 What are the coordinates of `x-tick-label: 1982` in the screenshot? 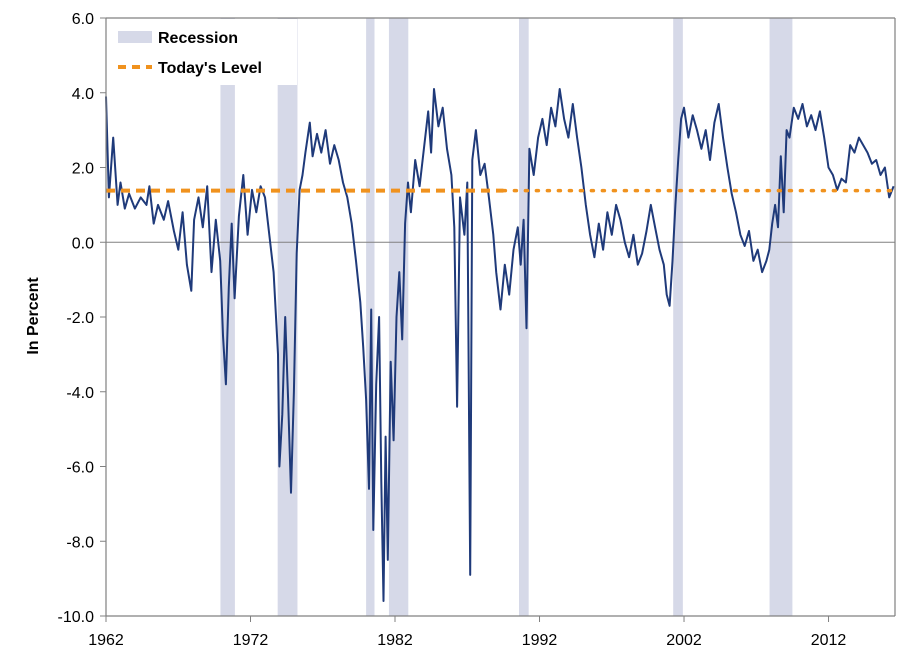 It's located at (395, 640).